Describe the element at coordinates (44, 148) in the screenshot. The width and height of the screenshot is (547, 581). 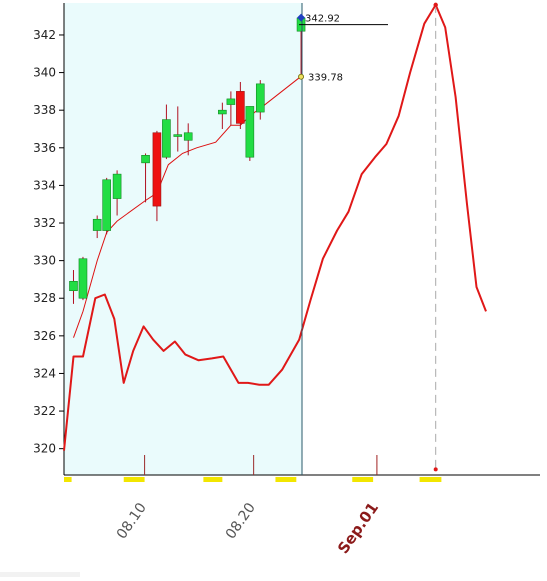
I see `y-tick-label: 336` at that location.